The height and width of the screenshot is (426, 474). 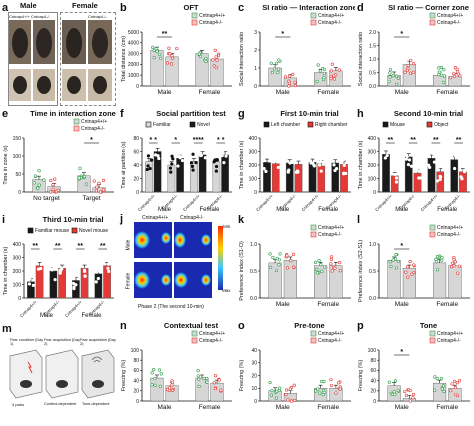 What do you see at coordinates (133, 54) in the screenshot?
I see `y-tick-label: 3000` at bounding box center [133, 54].